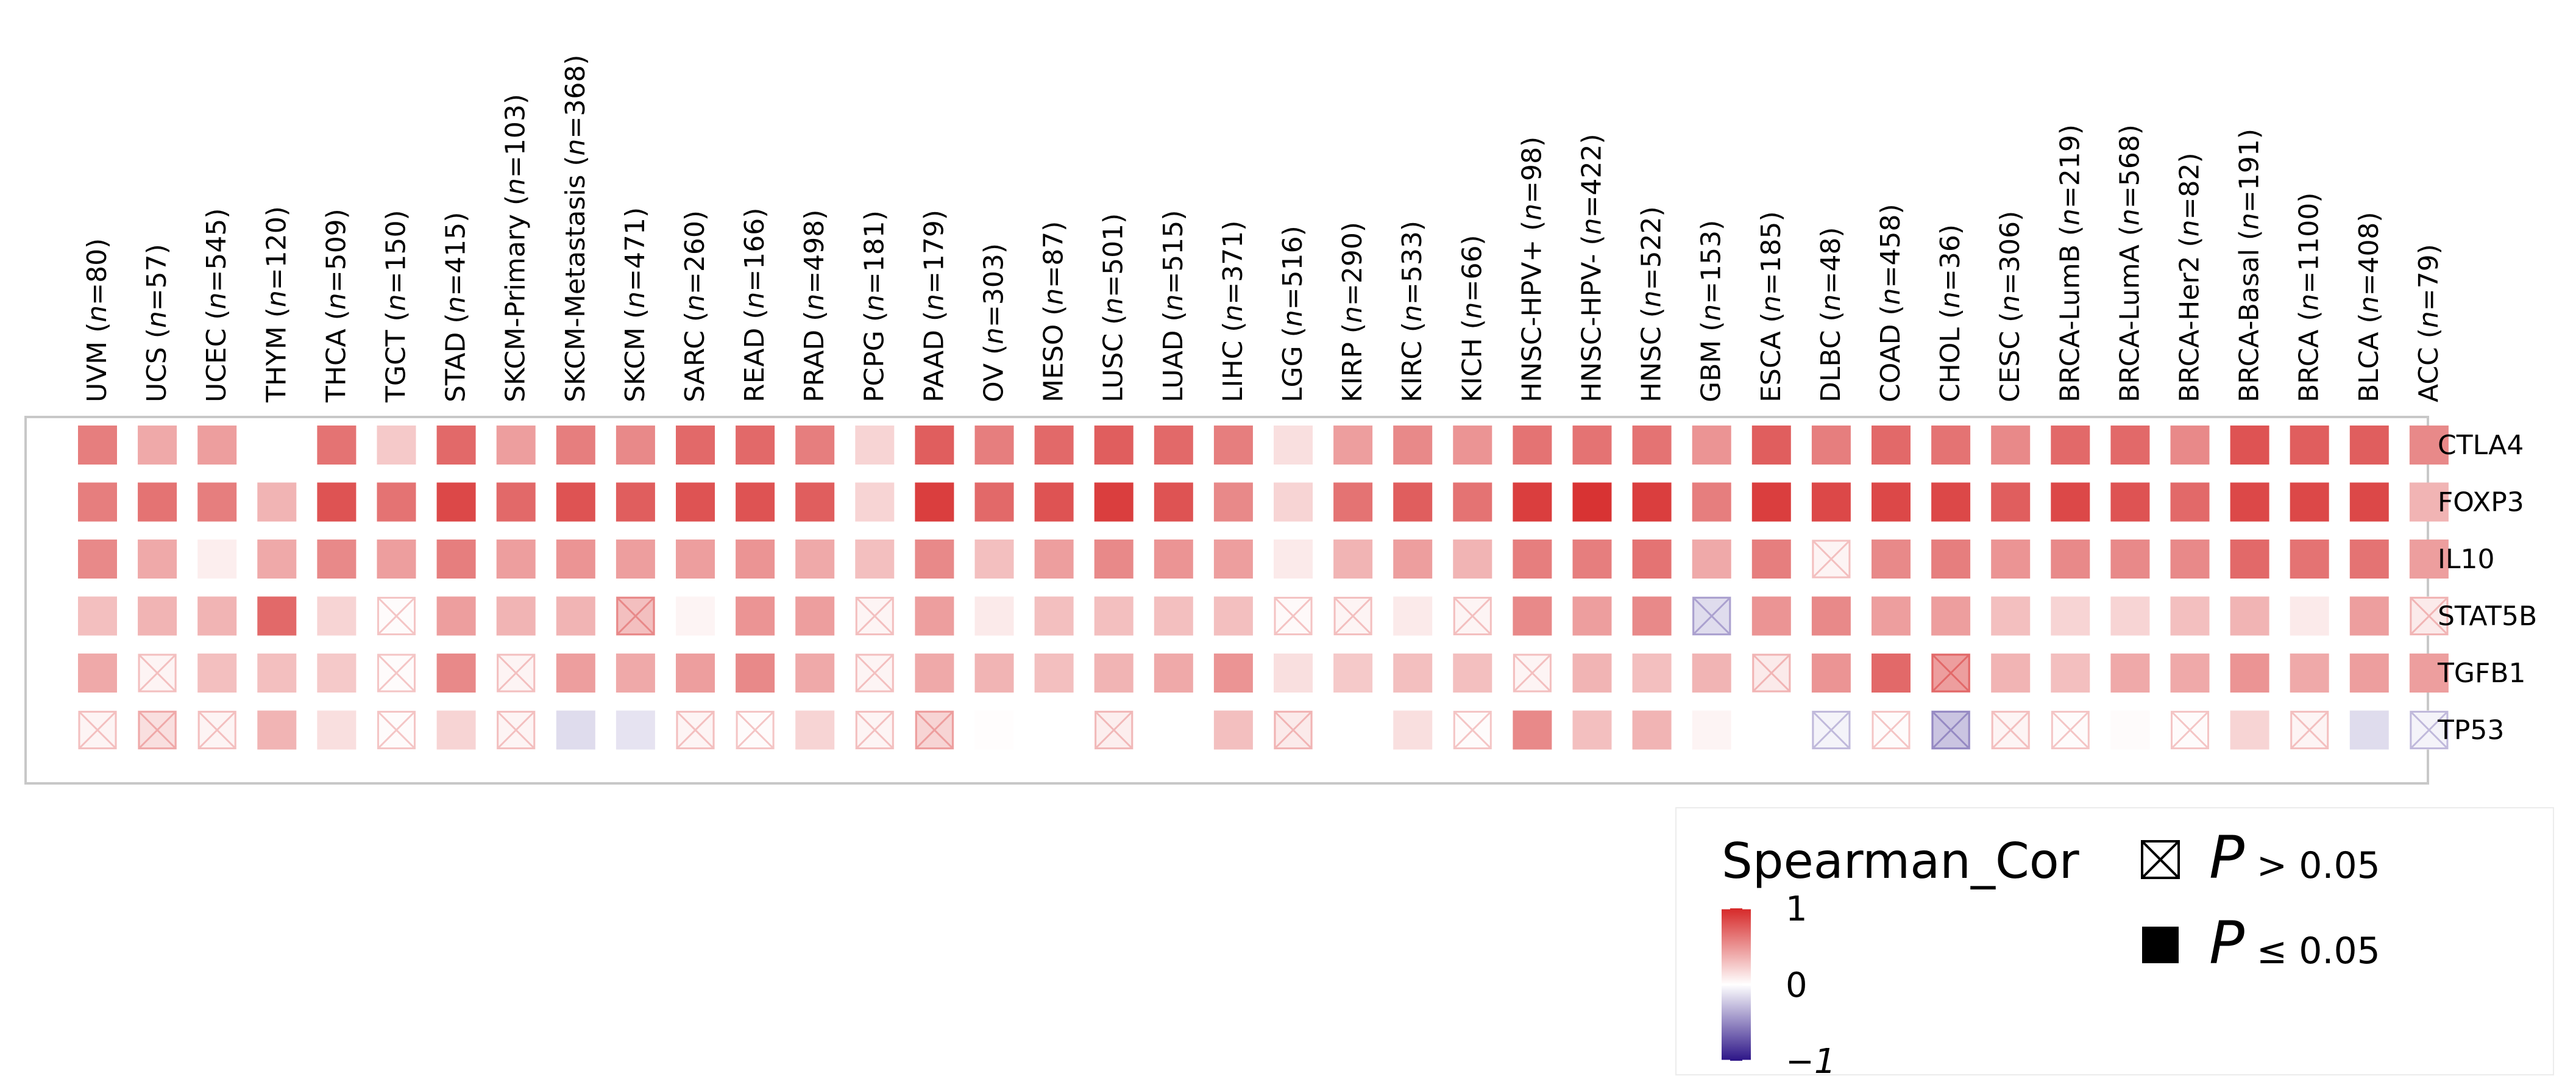  I want to click on column-label: LIHC (n=371), so click(1233, 311).